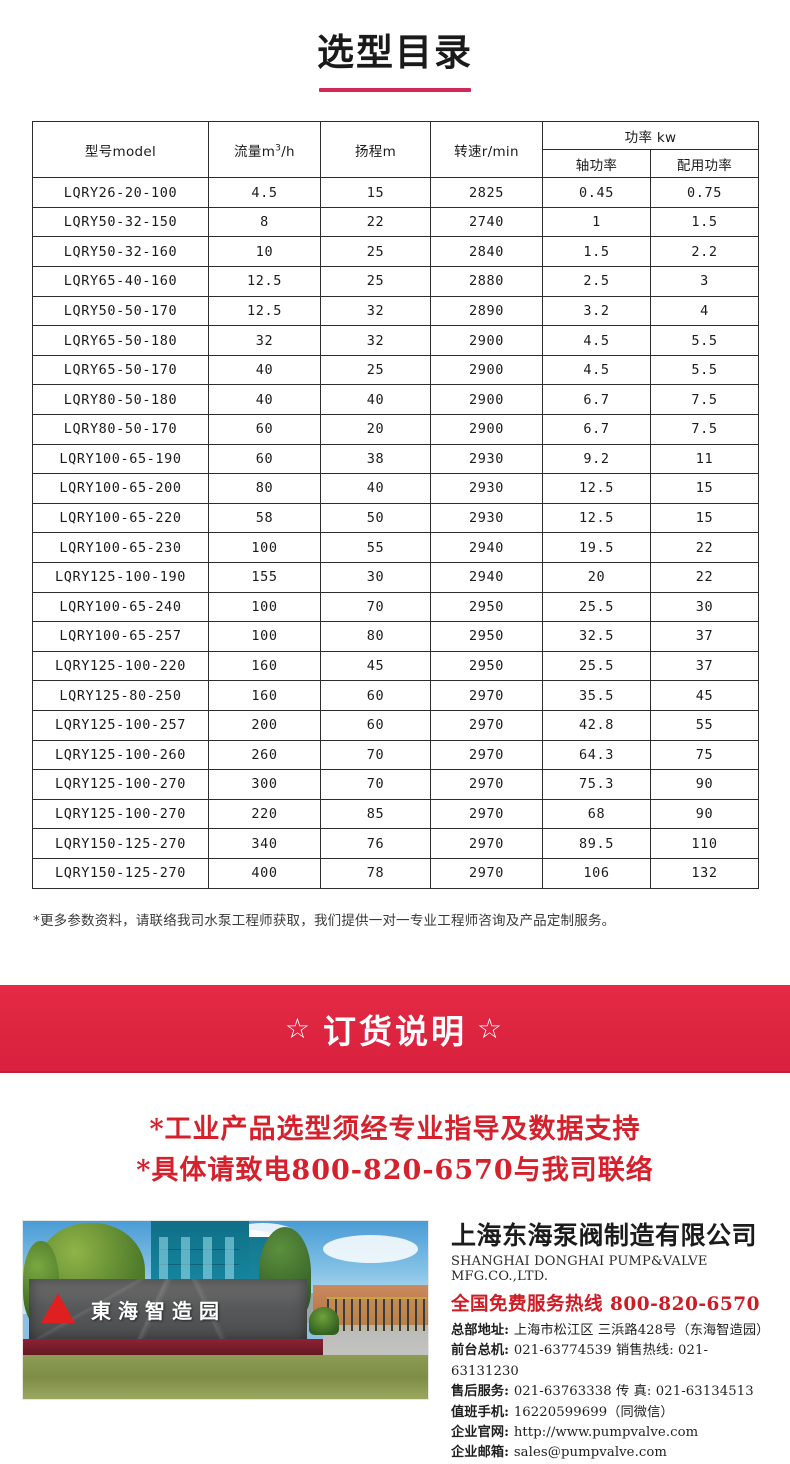 The image size is (790, 1464). I want to click on contact-label: 总部地址:, so click(482, 1330).